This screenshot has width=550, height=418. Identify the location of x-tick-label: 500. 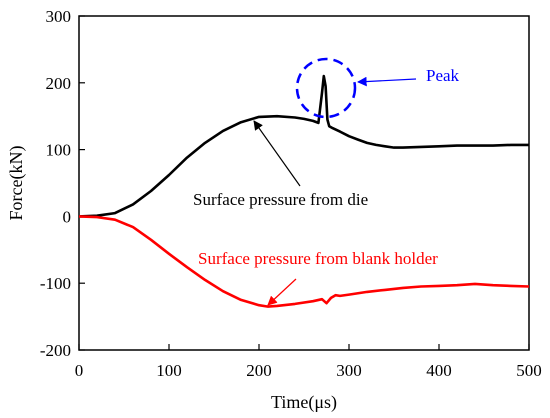
(529, 370).